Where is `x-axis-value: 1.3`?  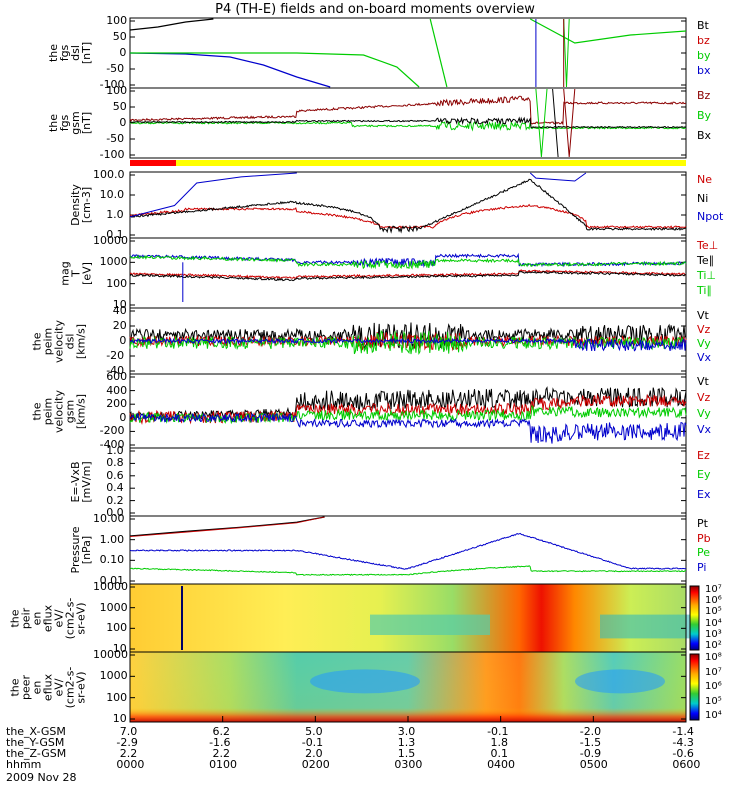
x-axis-value: 1.3 is located at coordinates (406, 742).